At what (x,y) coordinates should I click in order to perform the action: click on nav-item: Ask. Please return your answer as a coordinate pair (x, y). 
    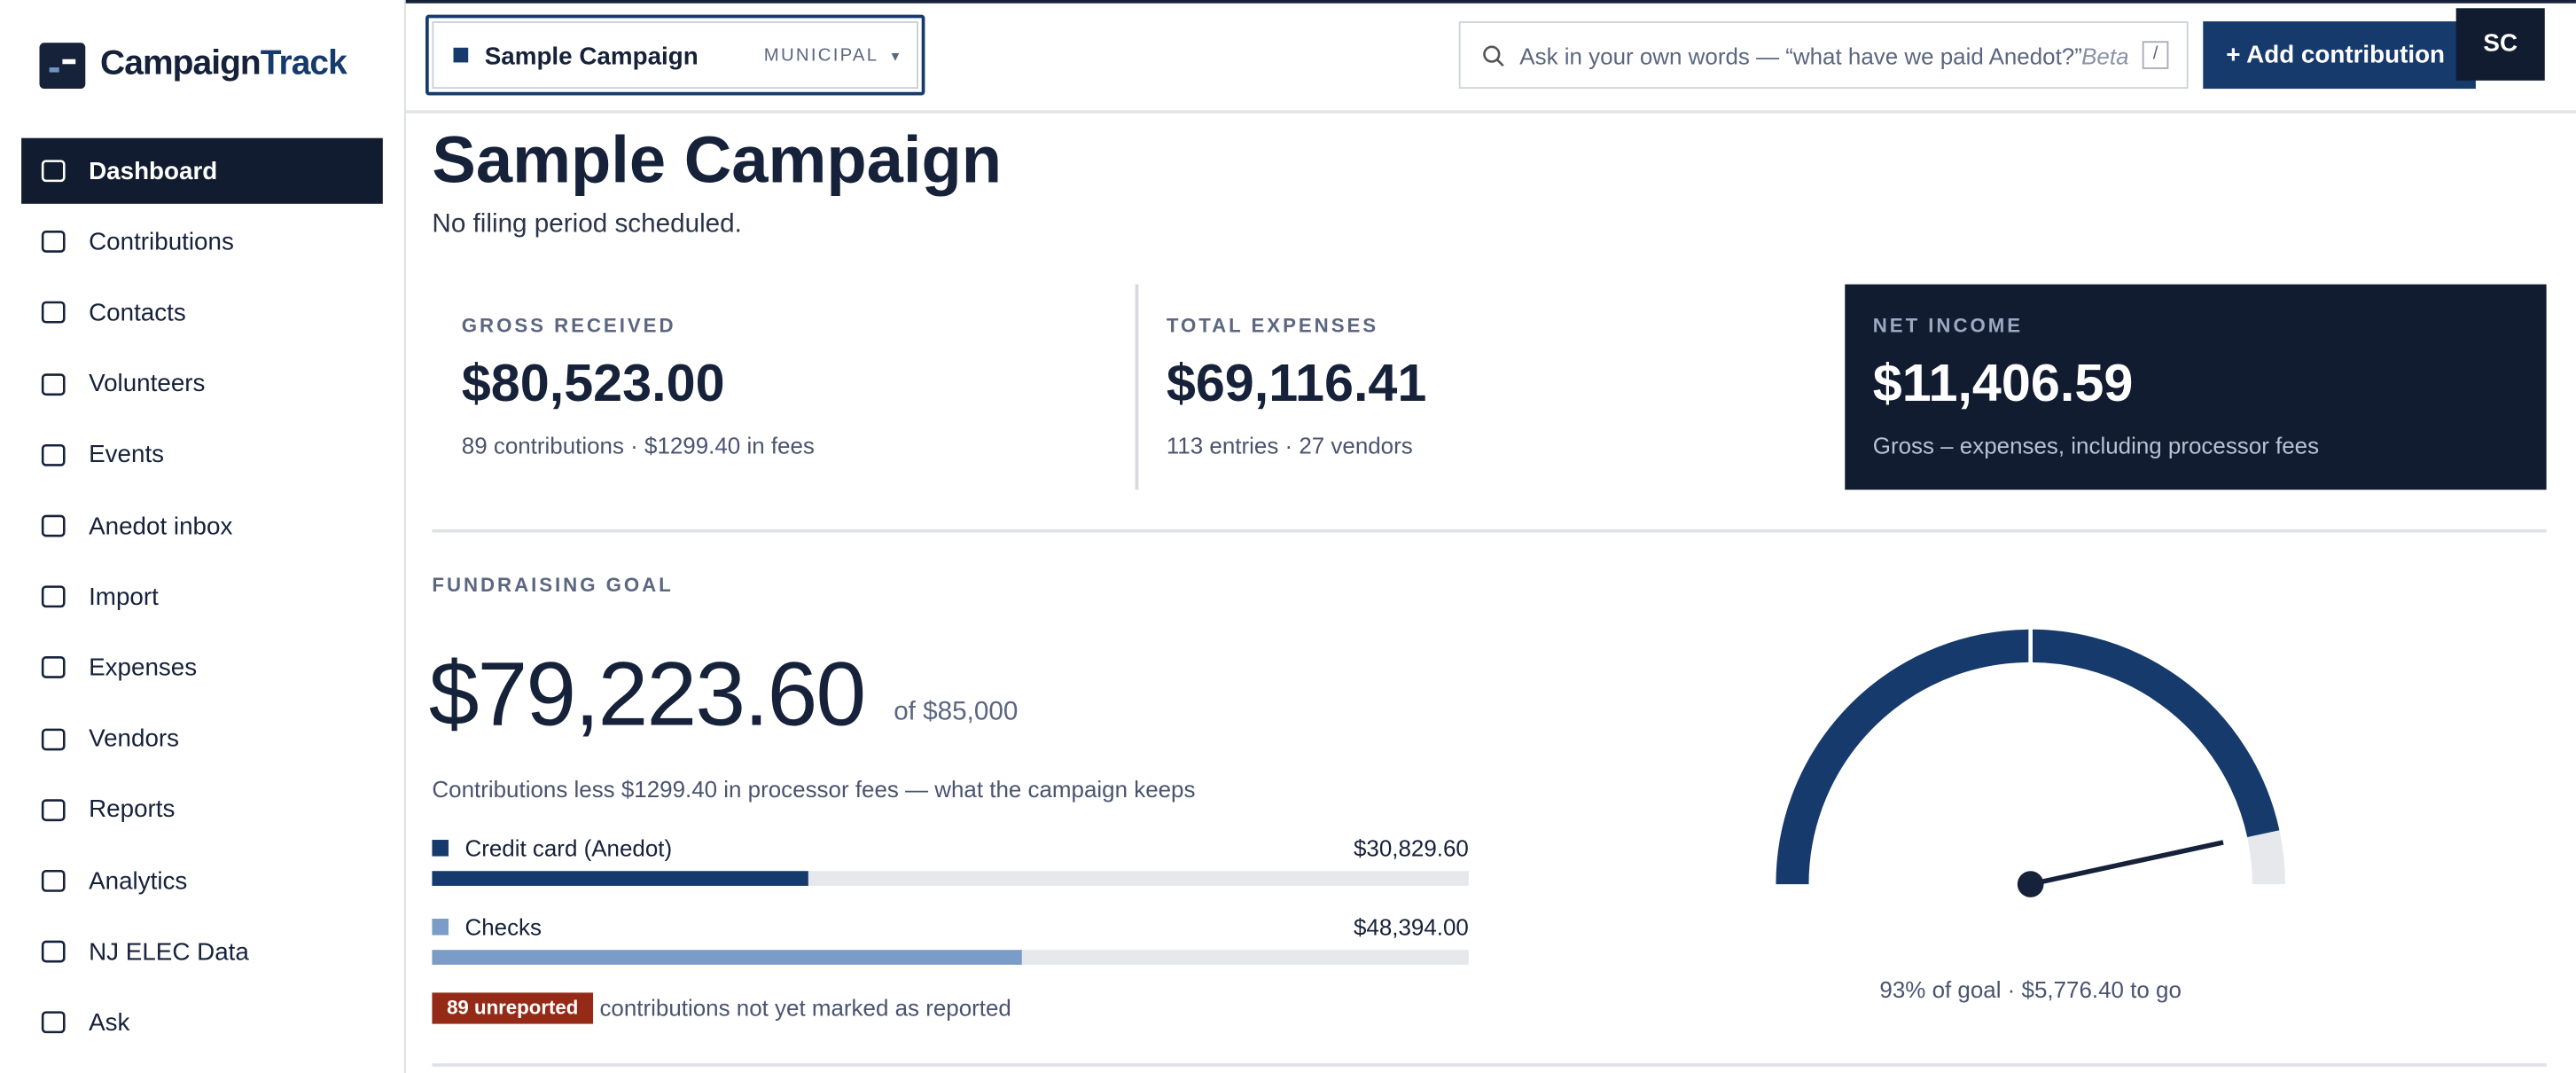
    Looking at the image, I should click on (202, 1022).